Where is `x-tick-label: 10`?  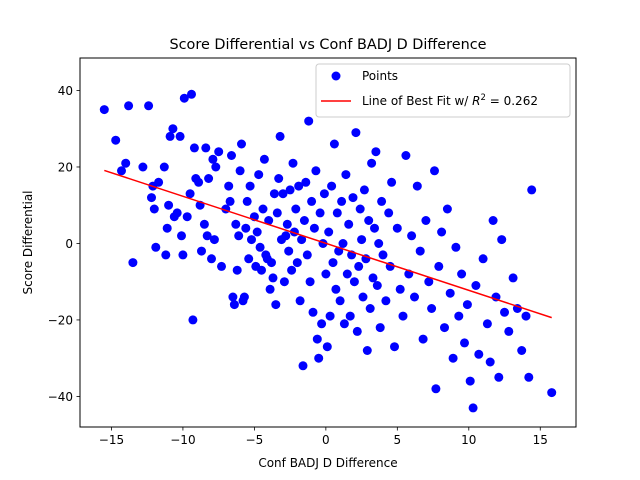
x-tick-label: 10 is located at coordinates (468, 440).